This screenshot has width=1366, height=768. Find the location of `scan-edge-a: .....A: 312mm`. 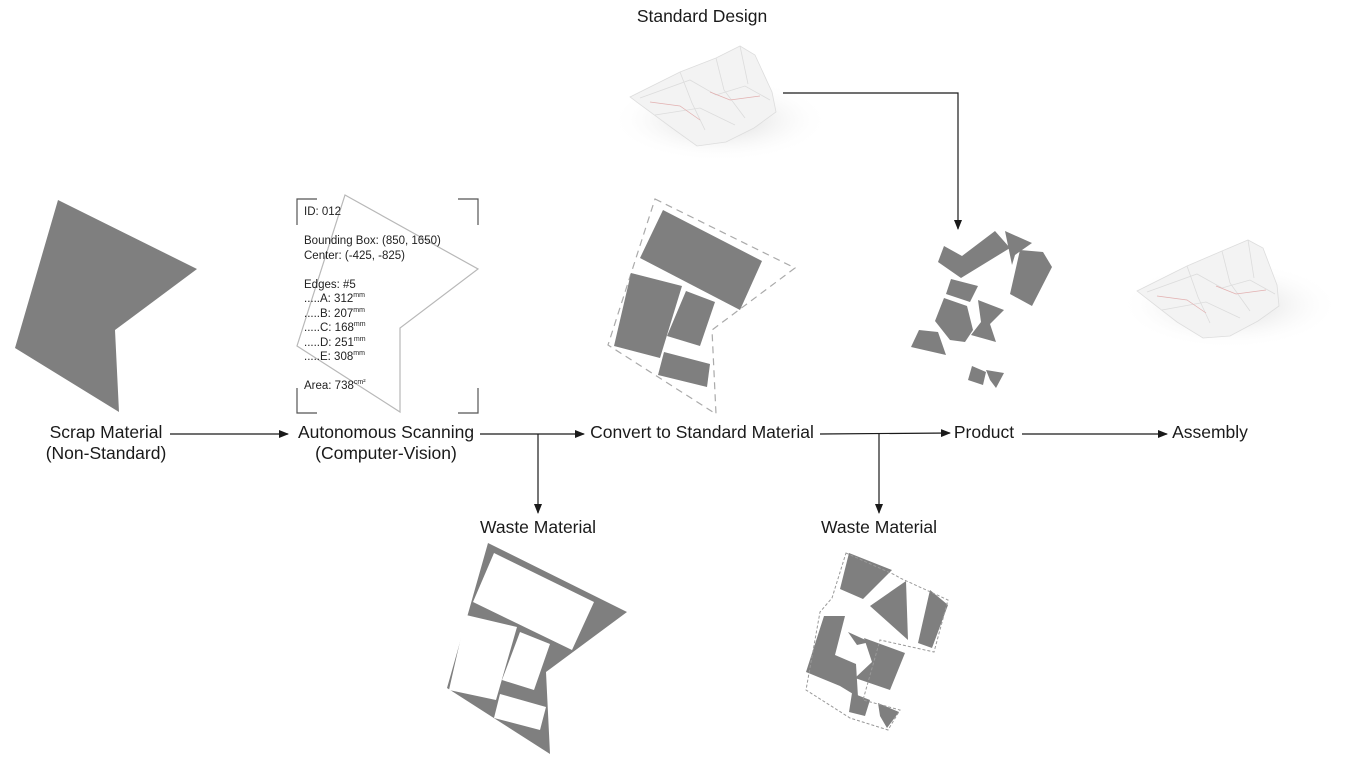

scan-edge-a: .....A: 312mm is located at coordinates (334, 298).